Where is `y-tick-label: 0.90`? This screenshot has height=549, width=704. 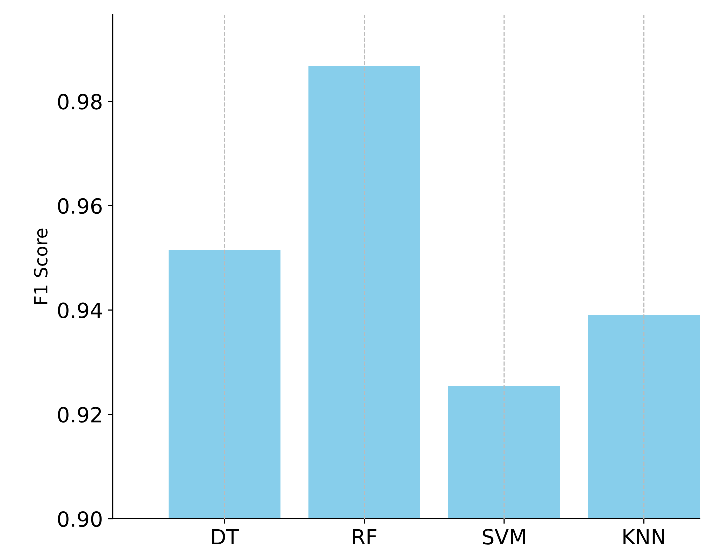
y-tick-label: 0.90 is located at coordinates (80, 519).